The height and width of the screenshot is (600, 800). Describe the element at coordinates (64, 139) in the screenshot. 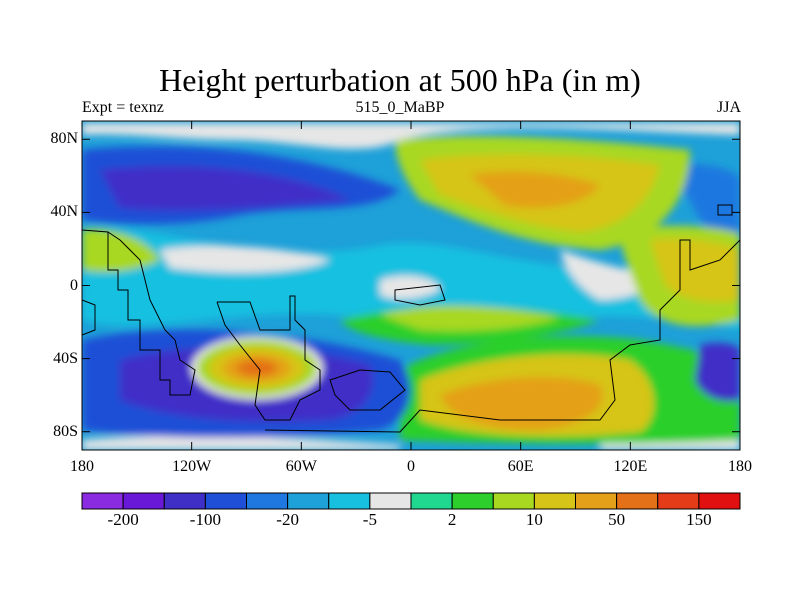

I see `lat-tick-label: 80N` at that location.